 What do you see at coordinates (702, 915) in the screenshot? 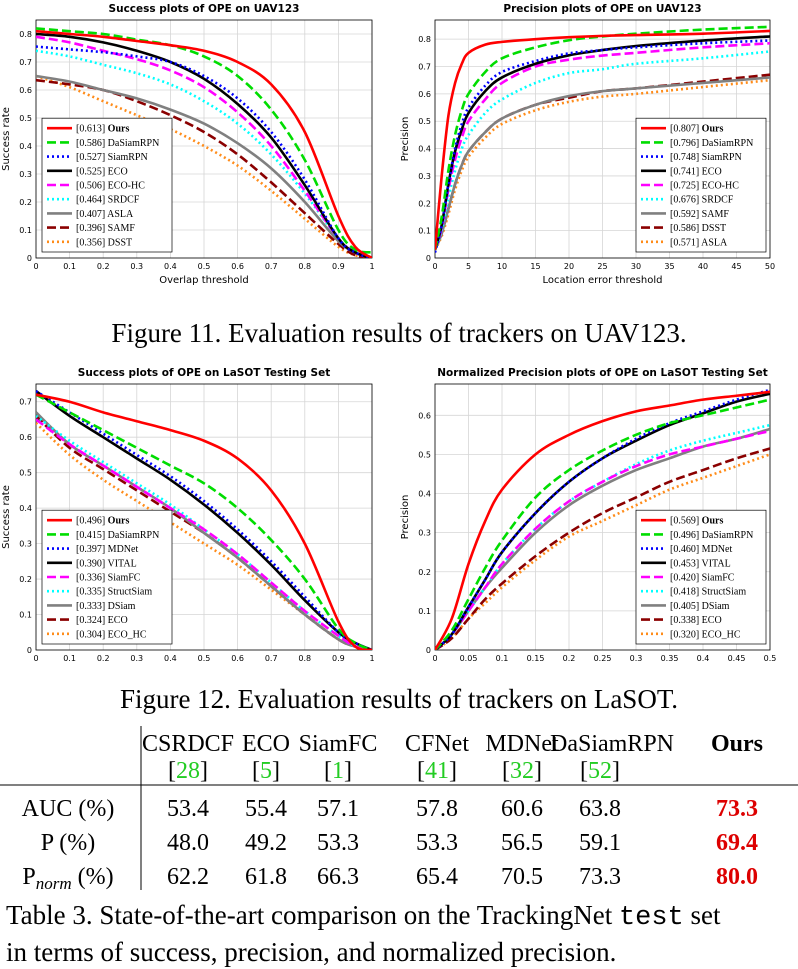
I see `table3-caption-suffix: set` at bounding box center [702, 915].